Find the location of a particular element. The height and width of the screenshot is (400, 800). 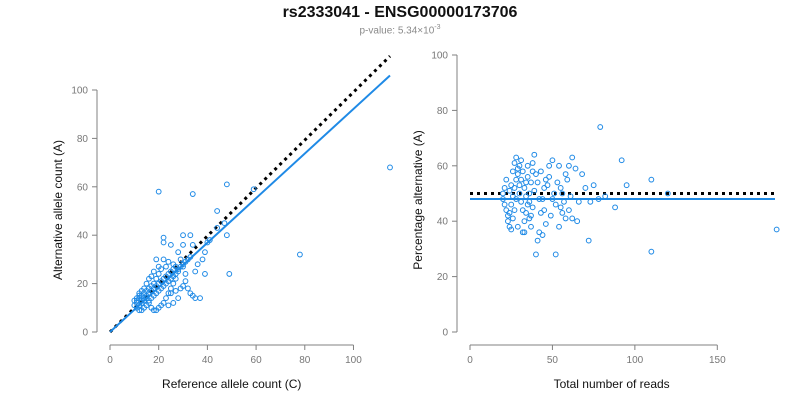

chart-title: rs2333041 - ENSG00000173706 is located at coordinates (400, 12).